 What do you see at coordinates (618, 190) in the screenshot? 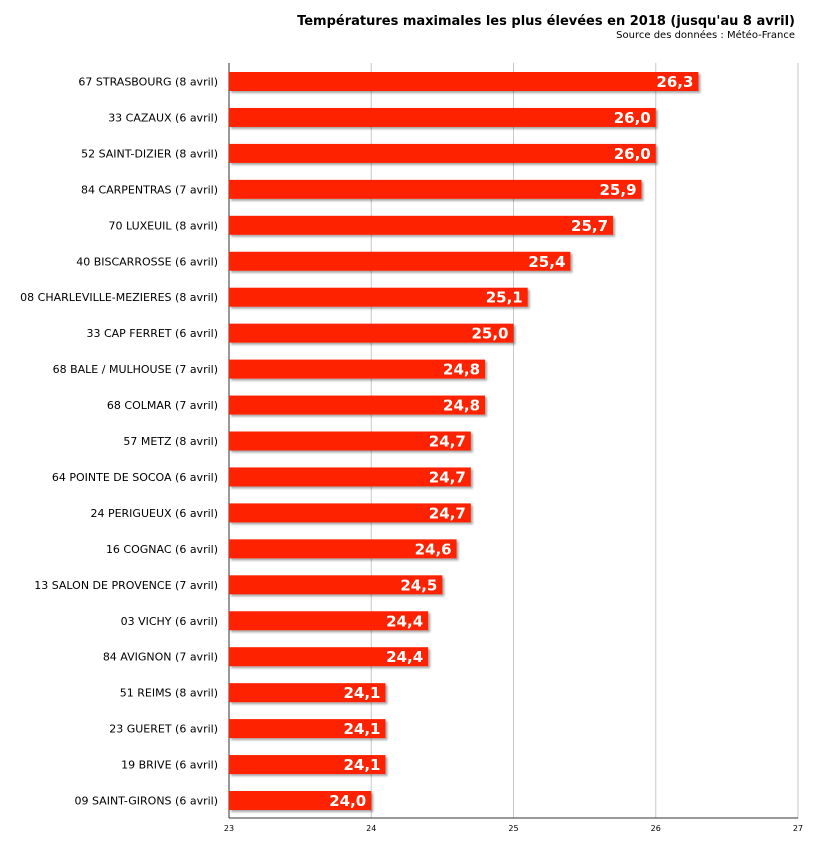
I see `data-label: 25,9` at bounding box center [618, 190].